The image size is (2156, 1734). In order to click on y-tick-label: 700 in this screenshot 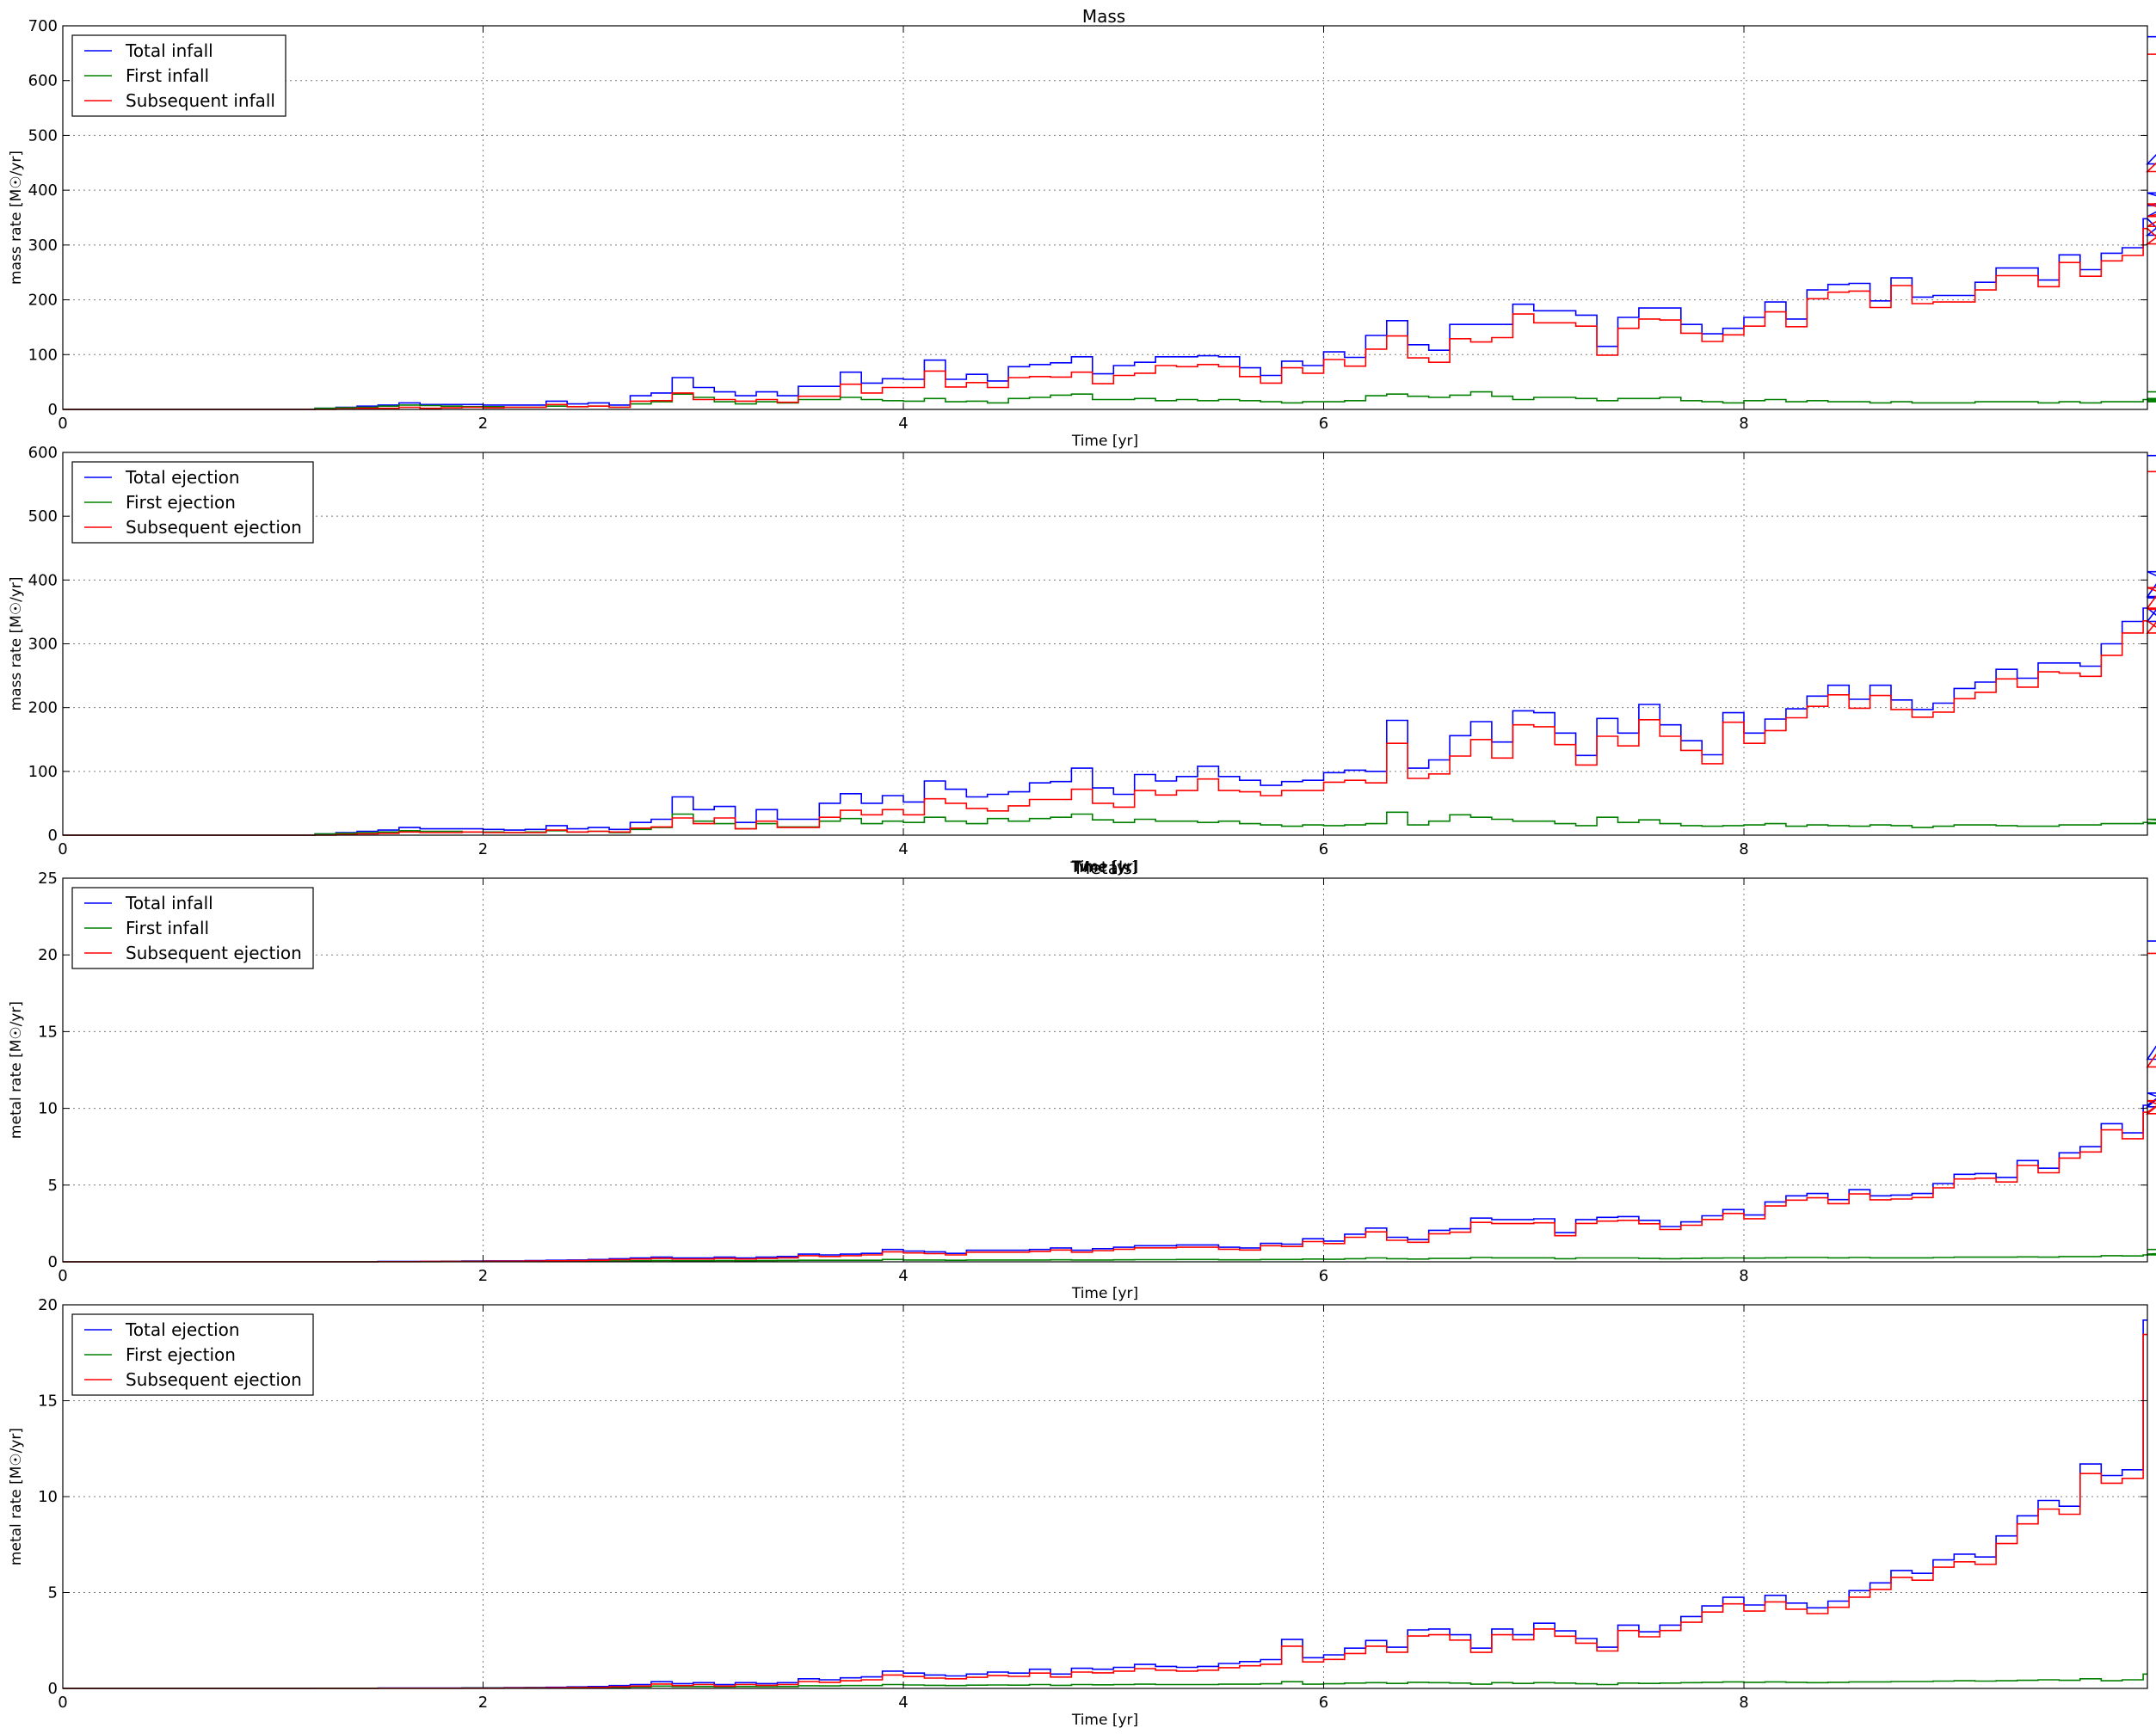, I will do `click(43, 26)`.